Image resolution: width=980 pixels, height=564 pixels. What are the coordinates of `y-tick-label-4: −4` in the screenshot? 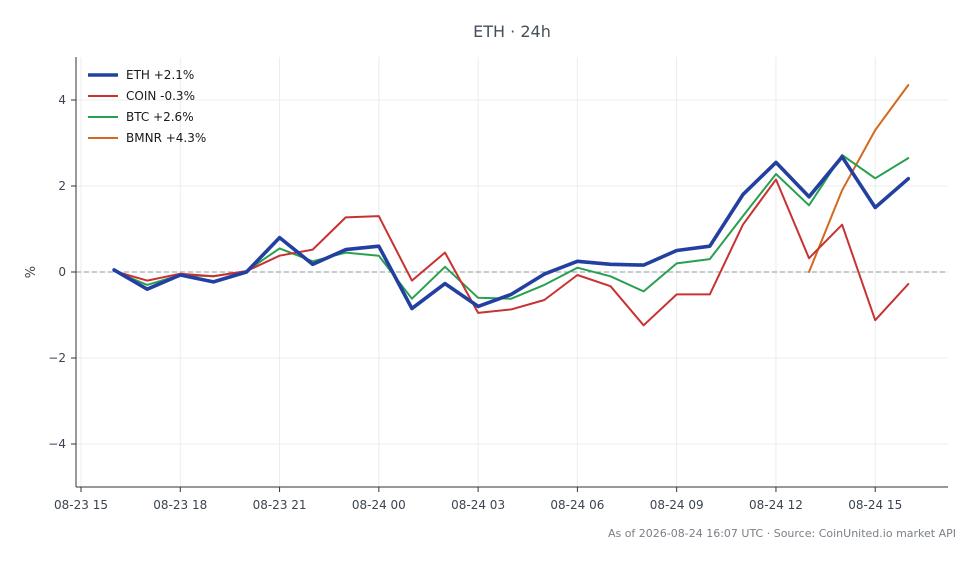 It's located at (57, 444).